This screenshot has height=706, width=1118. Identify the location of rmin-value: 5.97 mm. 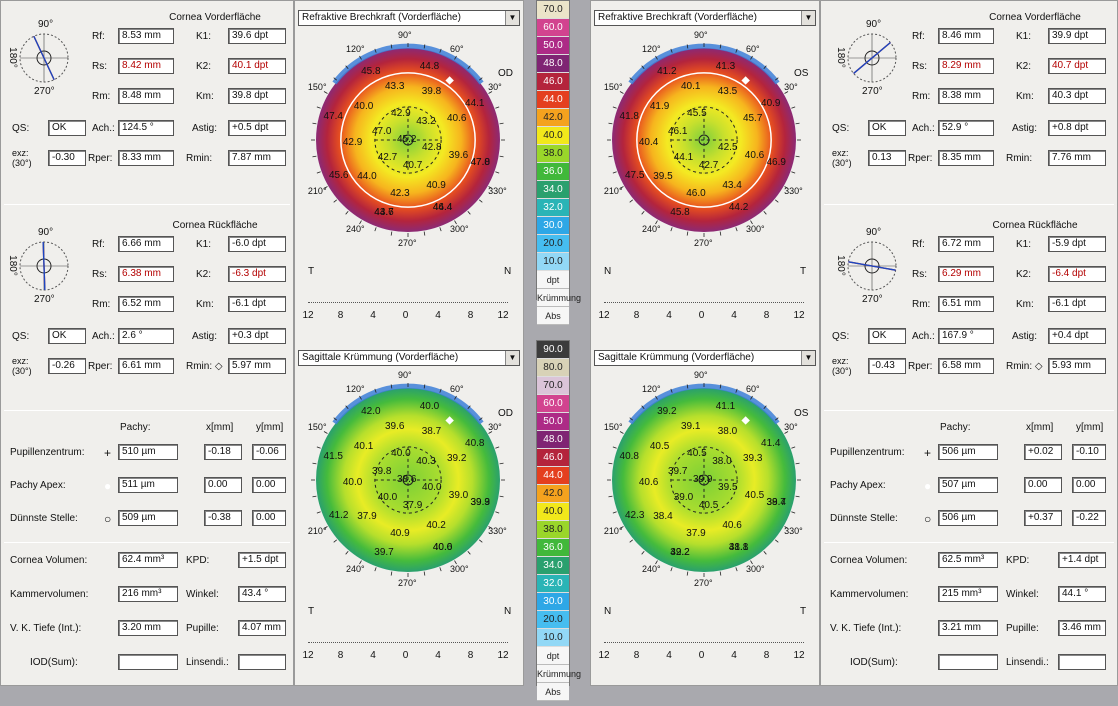
(257, 366).